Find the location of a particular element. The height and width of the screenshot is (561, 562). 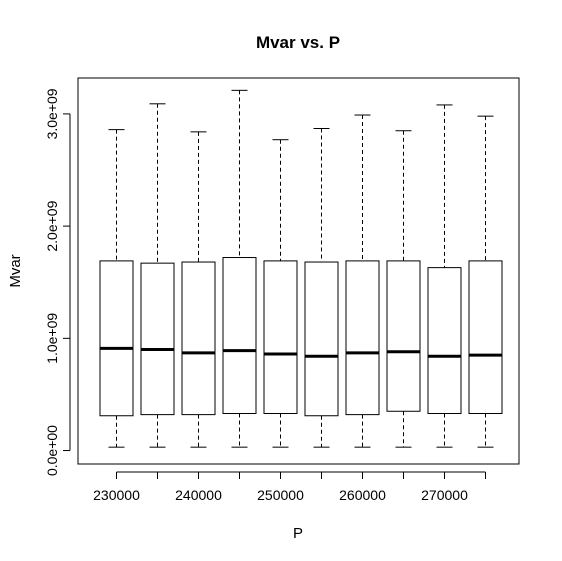

x-tick-label: 260000 is located at coordinates (362, 495).